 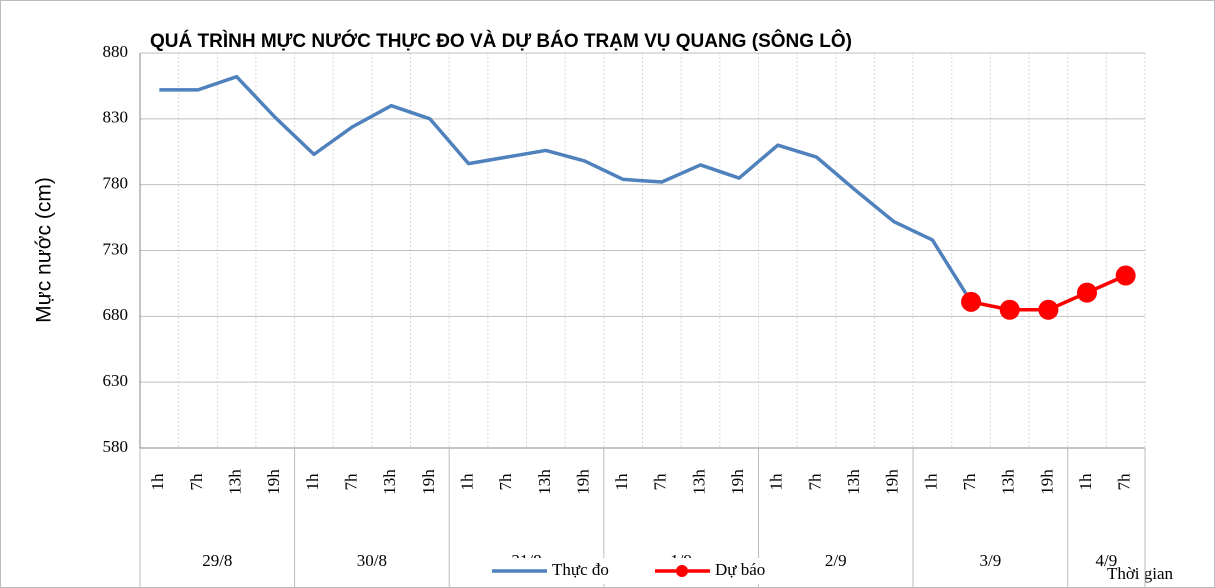 I want to click on y-axis-label: Mực nước (cm), so click(x=44, y=250).